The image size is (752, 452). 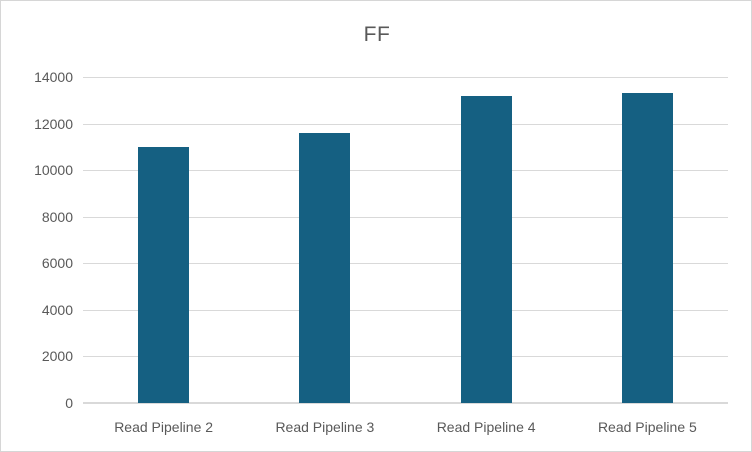 I want to click on x-axis-category-label: Read Pipeline 3, so click(x=325, y=427).